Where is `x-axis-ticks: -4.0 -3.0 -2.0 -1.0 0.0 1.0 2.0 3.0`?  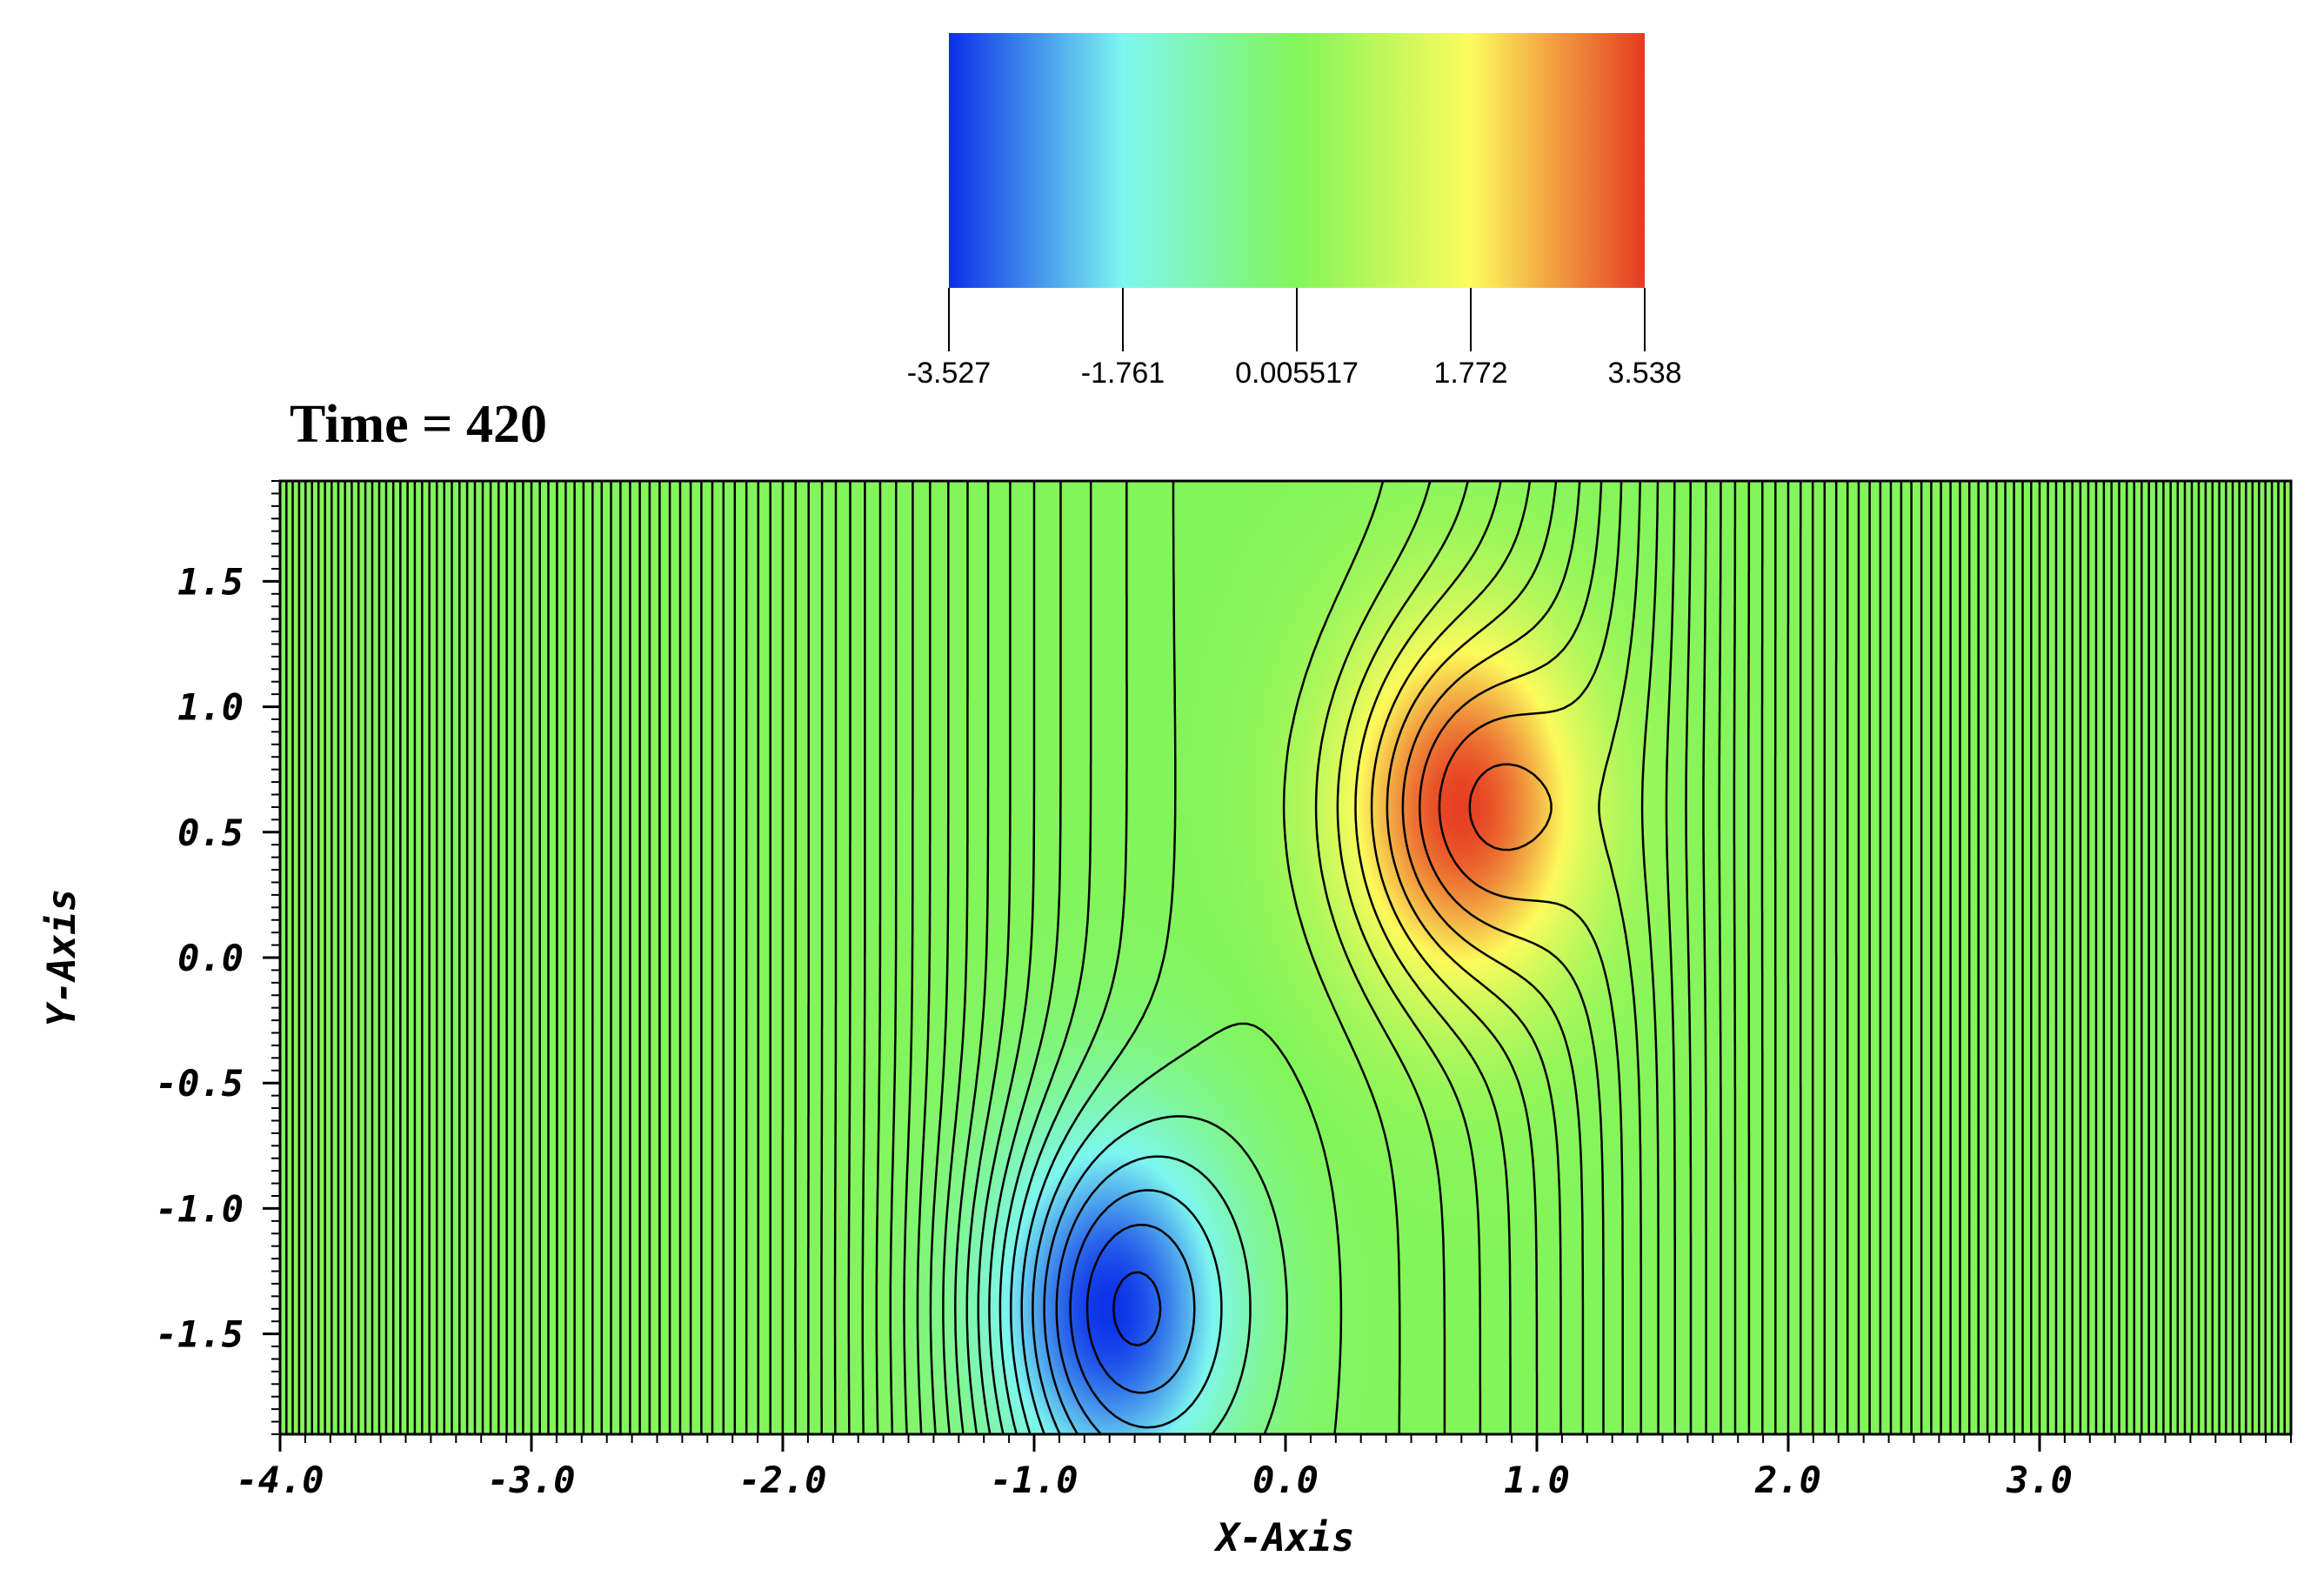 x-axis-ticks: -4.0 -3.0 -2.0 -1.0 0.0 1.0 2.0 3.0 is located at coordinates (1154, 1467).